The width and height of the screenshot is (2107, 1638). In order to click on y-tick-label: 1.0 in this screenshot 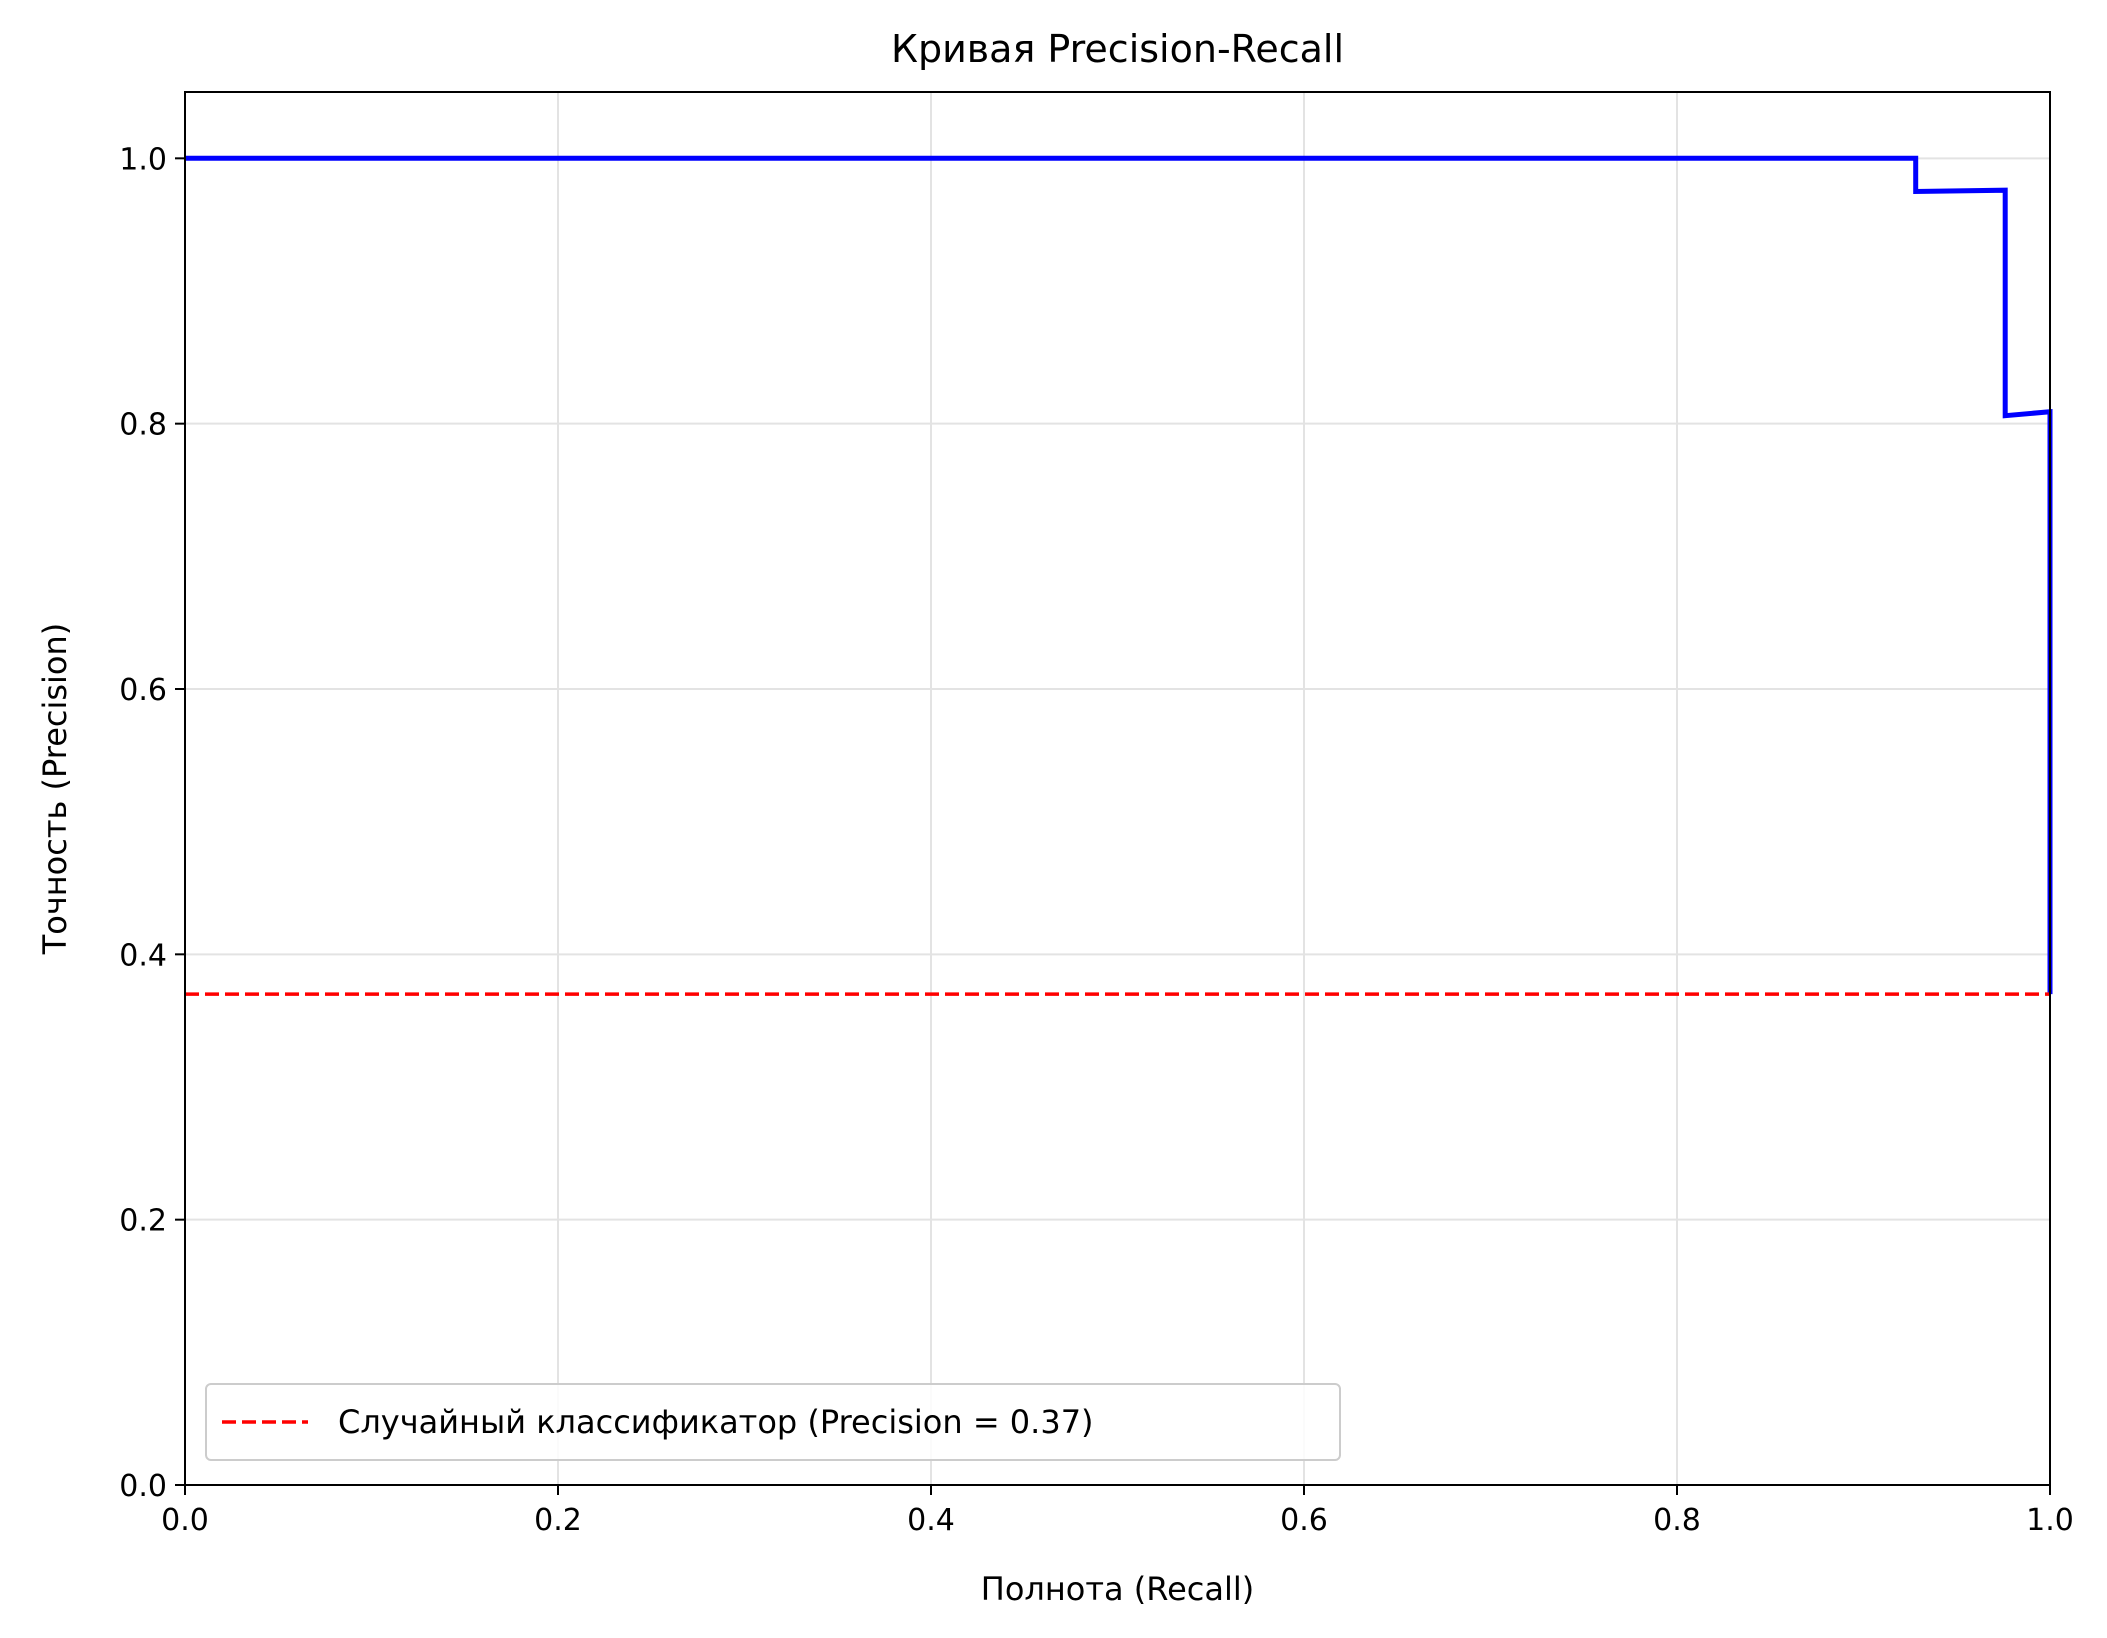, I will do `click(143, 159)`.